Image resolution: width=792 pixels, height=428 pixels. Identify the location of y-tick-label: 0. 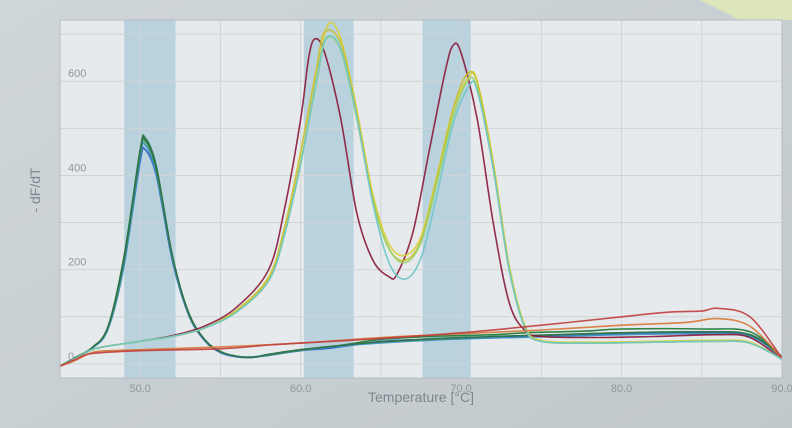
(71, 357).